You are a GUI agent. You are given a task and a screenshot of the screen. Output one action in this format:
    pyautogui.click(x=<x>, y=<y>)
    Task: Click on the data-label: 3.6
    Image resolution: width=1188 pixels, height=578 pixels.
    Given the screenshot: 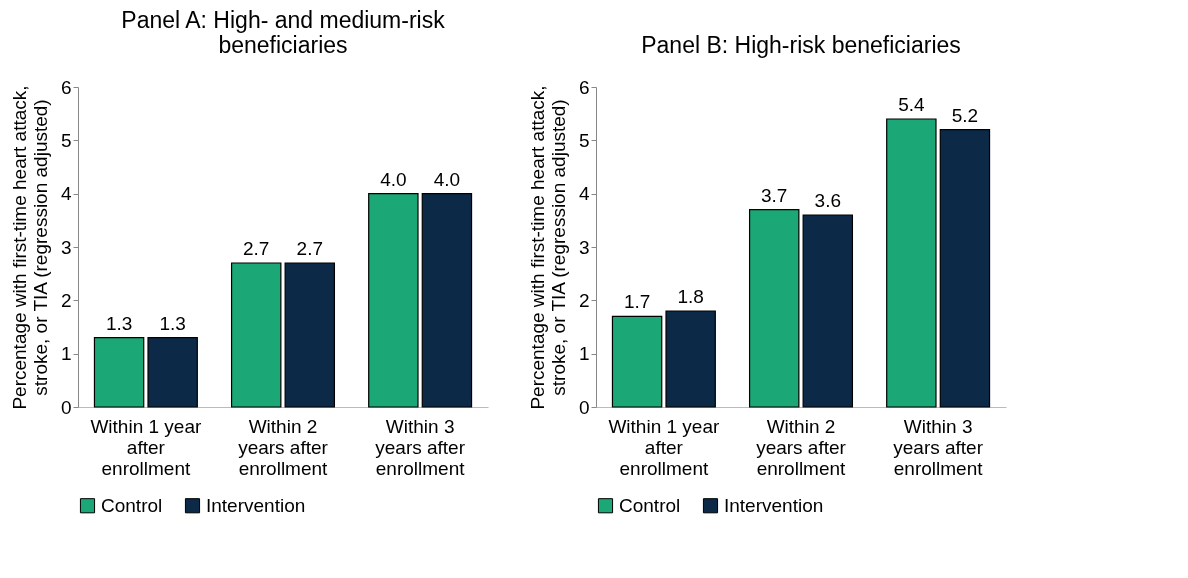 What is the action you would take?
    pyautogui.click(x=827, y=200)
    